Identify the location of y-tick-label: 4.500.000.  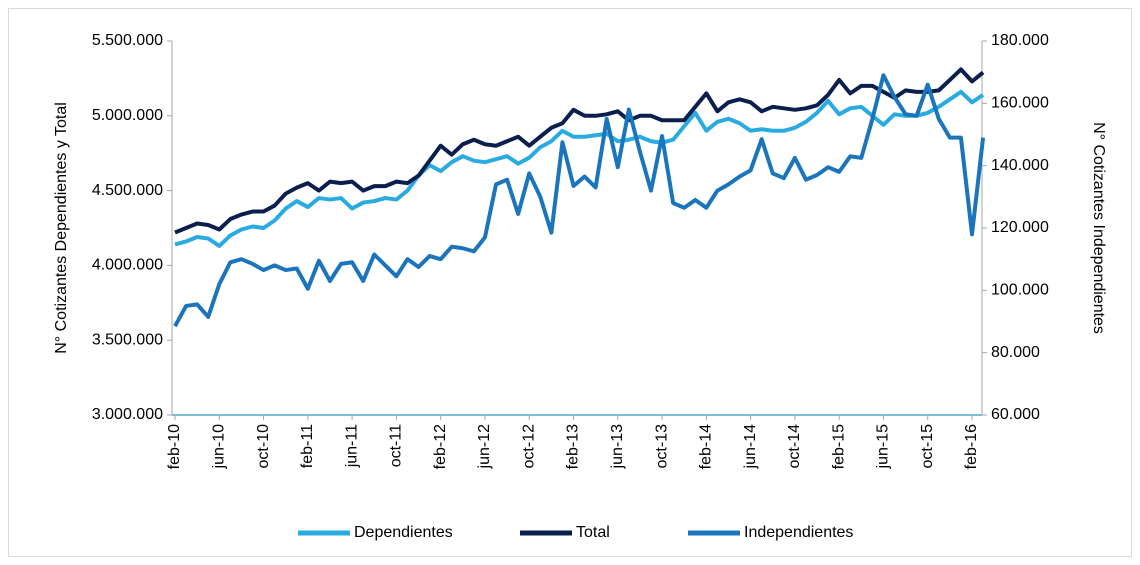
(127, 190).